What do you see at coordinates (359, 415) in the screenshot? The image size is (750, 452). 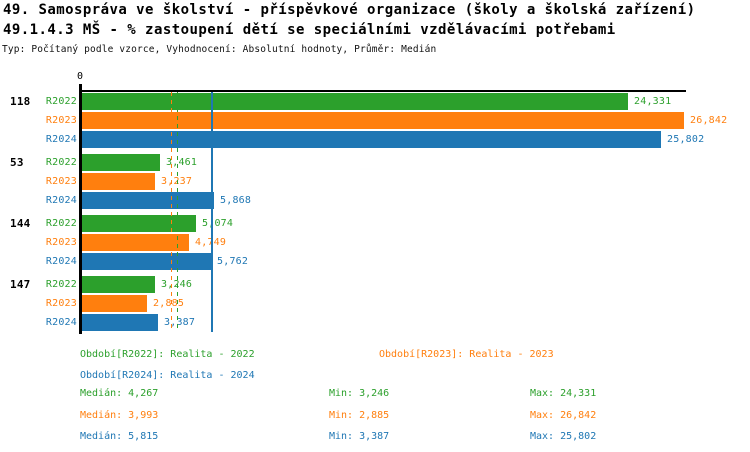 I see `stat-min-r2023: Min: 2,885` at bounding box center [359, 415].